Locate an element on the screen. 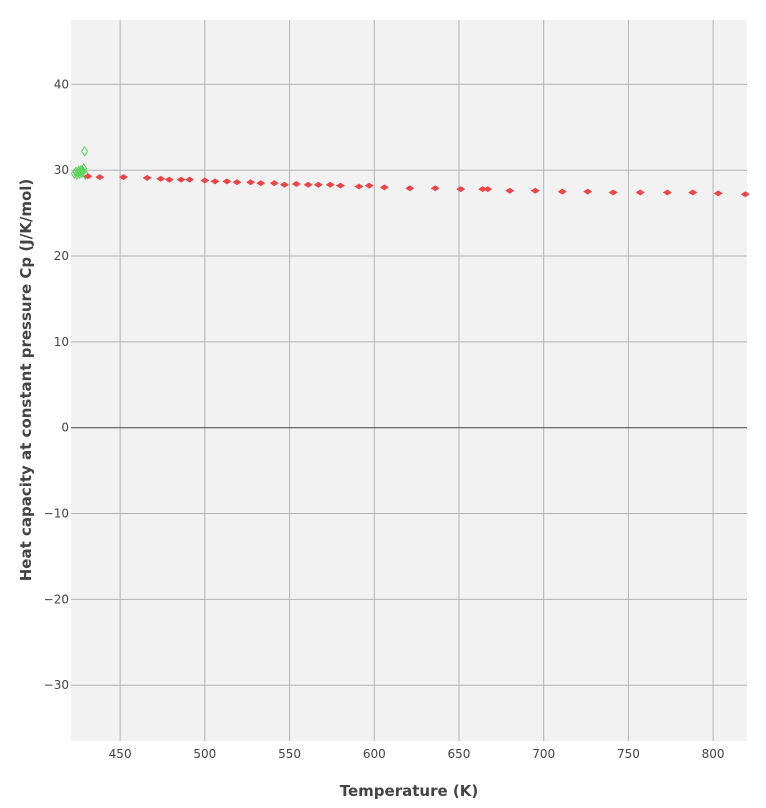  y-tick-label: −20 is located at coordinates (56, 599).